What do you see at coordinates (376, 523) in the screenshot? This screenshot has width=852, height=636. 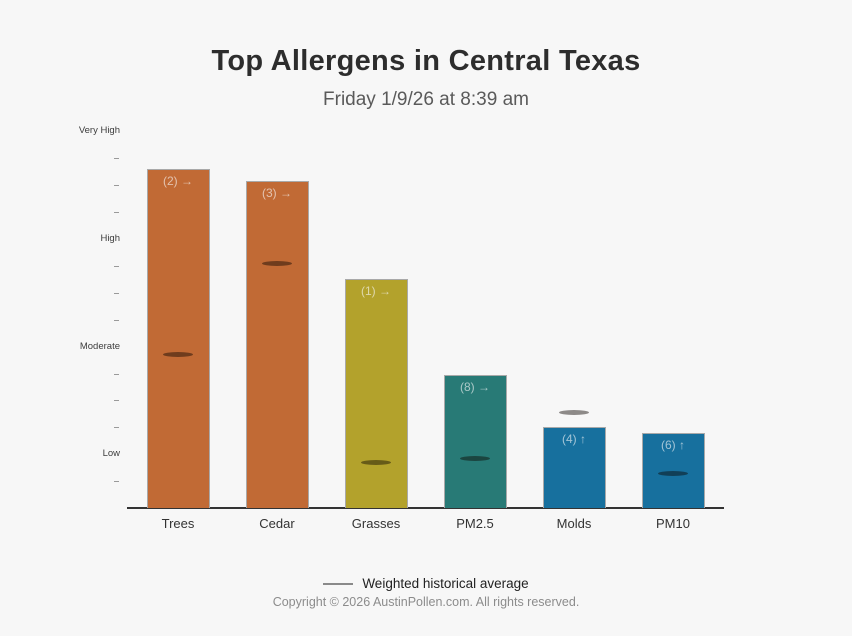 I see `x-axis-label: Grasses` at bounding box center [376, 523].